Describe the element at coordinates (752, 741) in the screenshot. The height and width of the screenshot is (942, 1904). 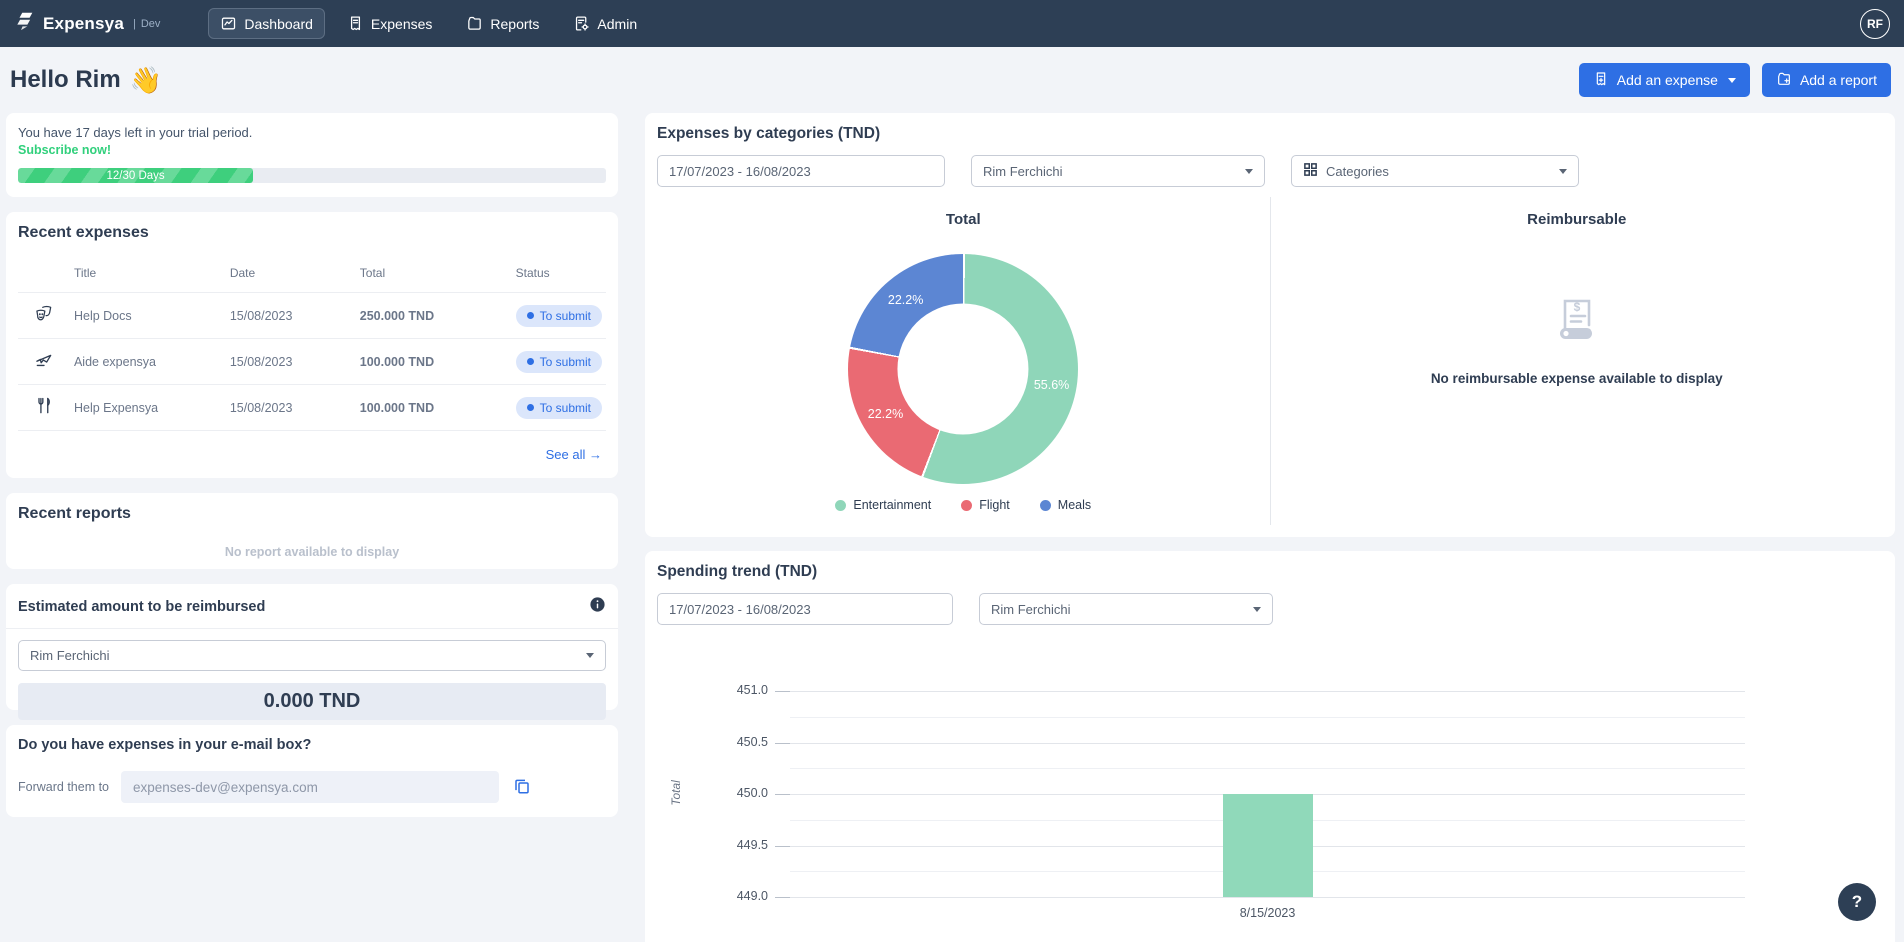
I see `y-tick-label: 450.5` at that location.